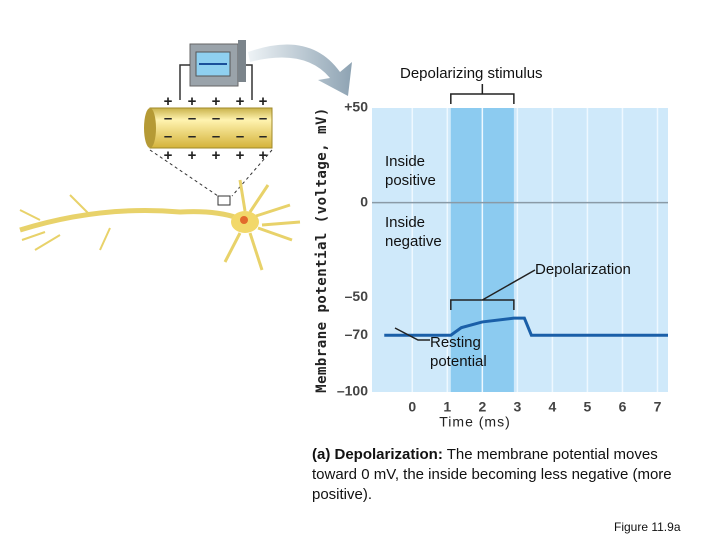  I want to click on caption-lead: (a) Depolarization:, so click(377, 454).